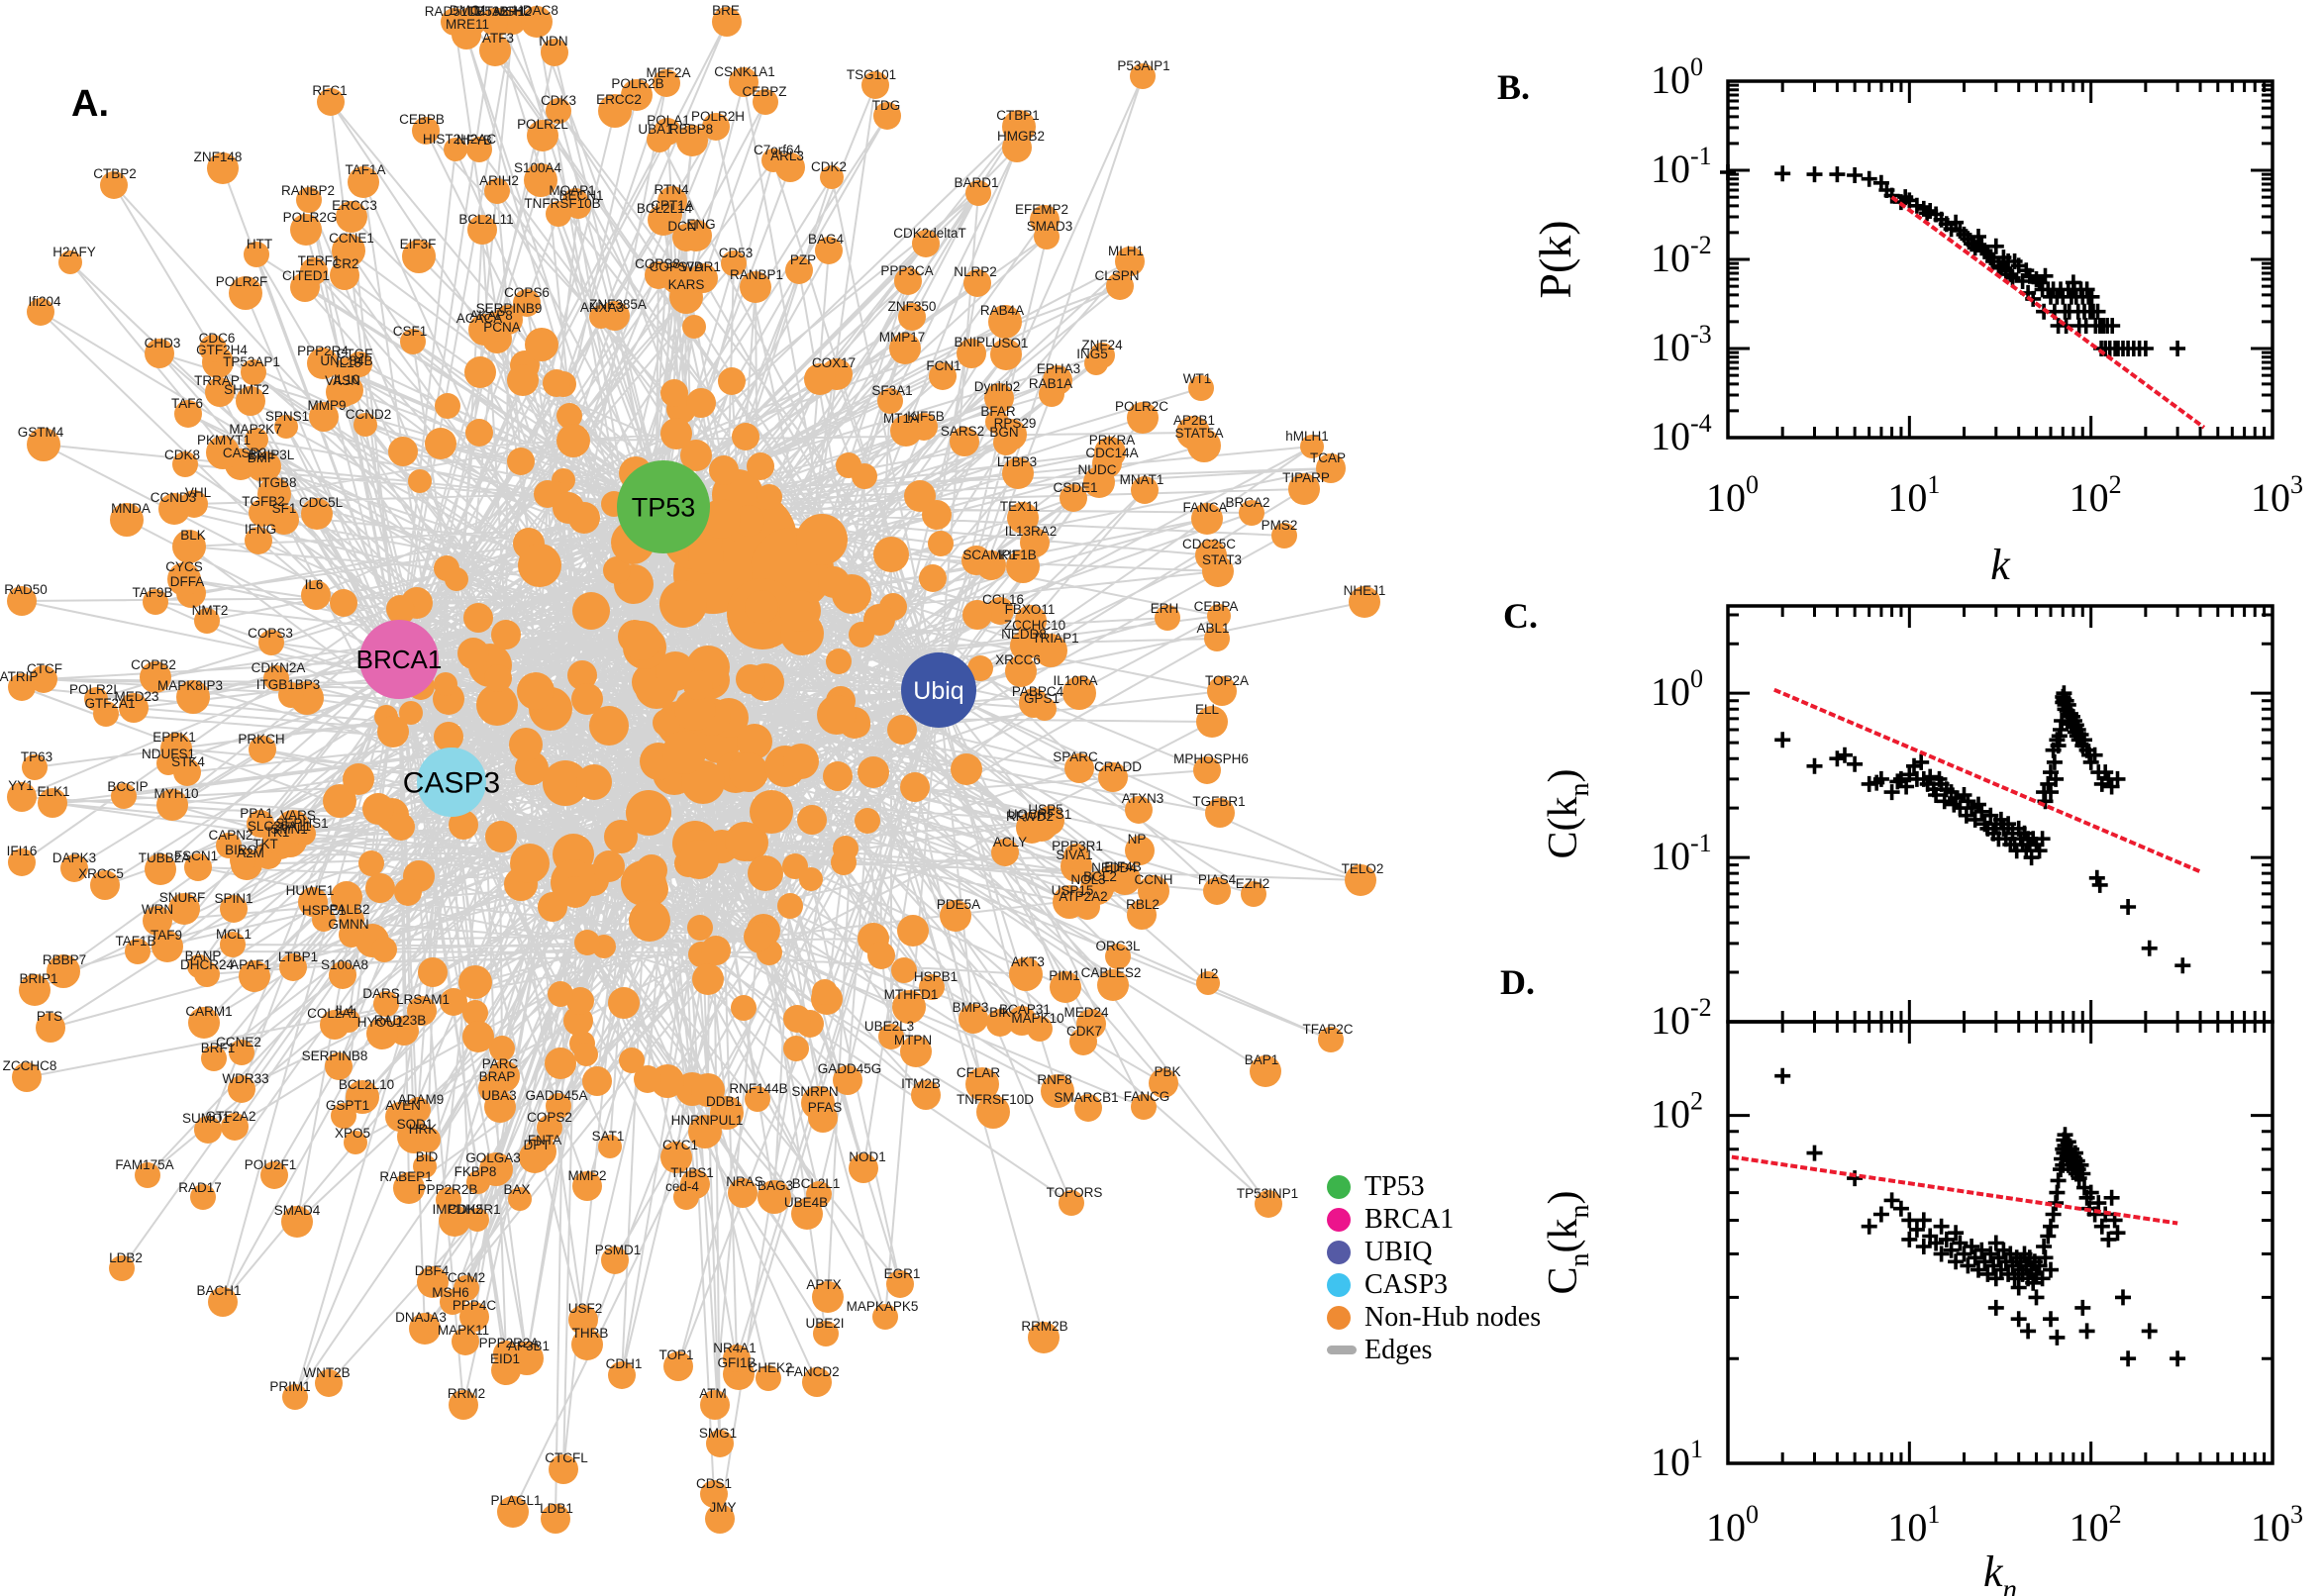  What do you see at coordinates (883, 1306) in the screenshot?
I see `network-node-label: MAPKAPK5` at bounding box center [883, 1306].